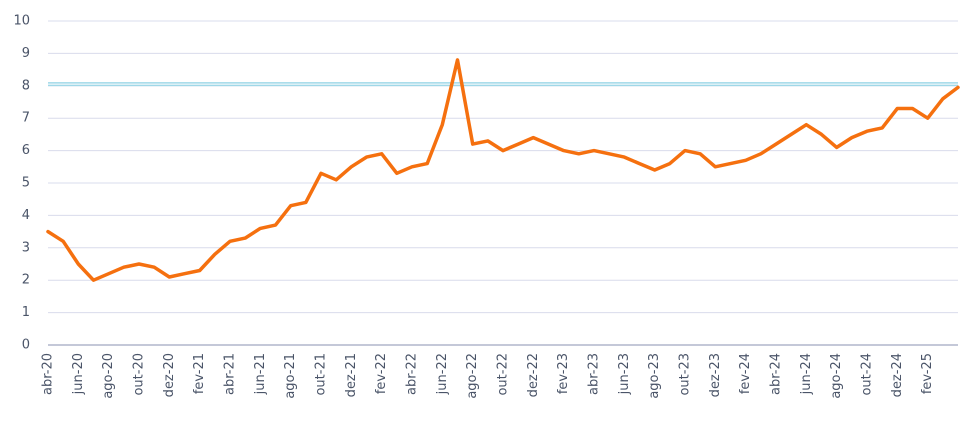 Image resolution: width=975 pixels, height=425 pixels. I want to click on y-tick-label: 2, so click(26, 280).